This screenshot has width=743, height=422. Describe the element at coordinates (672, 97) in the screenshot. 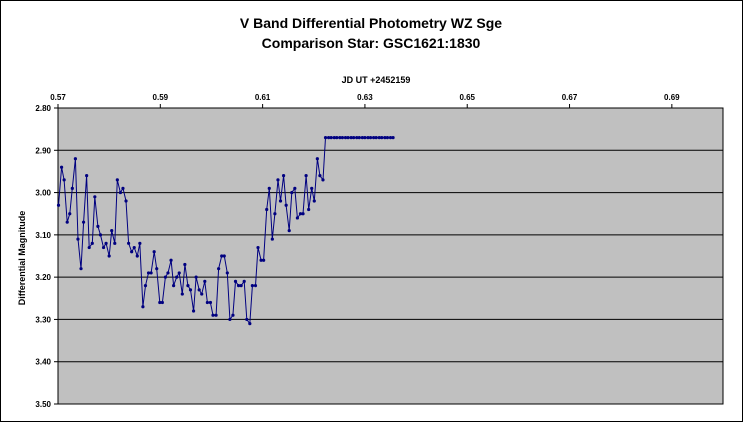

I see `x-tick-label: 0.69` at that location.